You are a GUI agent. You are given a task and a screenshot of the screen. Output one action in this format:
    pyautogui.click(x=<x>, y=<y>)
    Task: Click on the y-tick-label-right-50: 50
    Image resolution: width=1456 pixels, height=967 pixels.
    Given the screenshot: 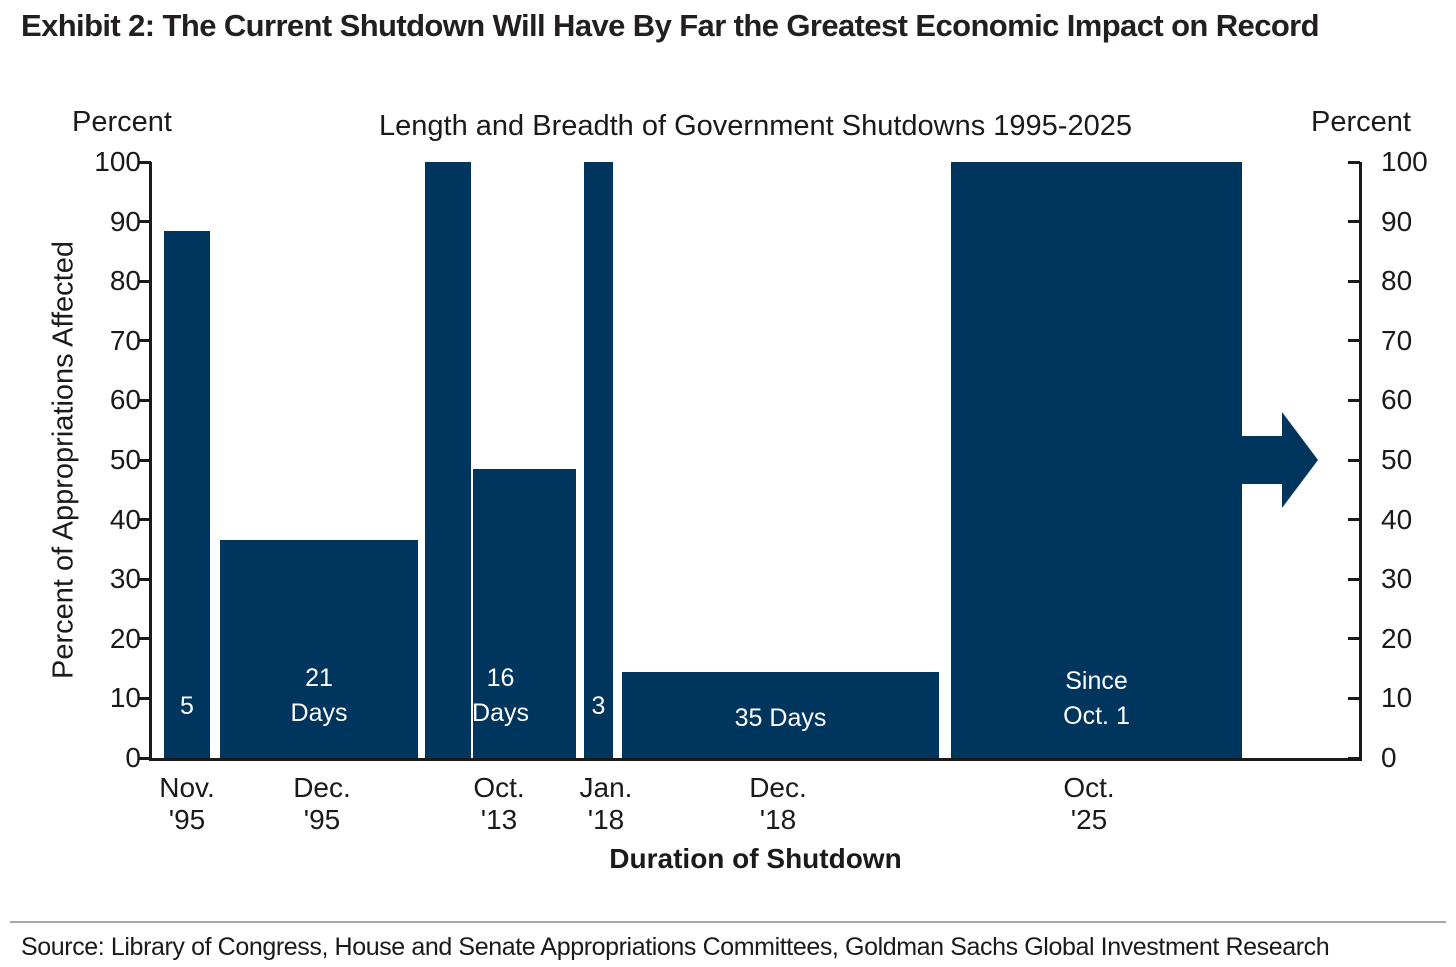 What is the action you would take?
    pyautogui.click(x=1397, y=459)
    